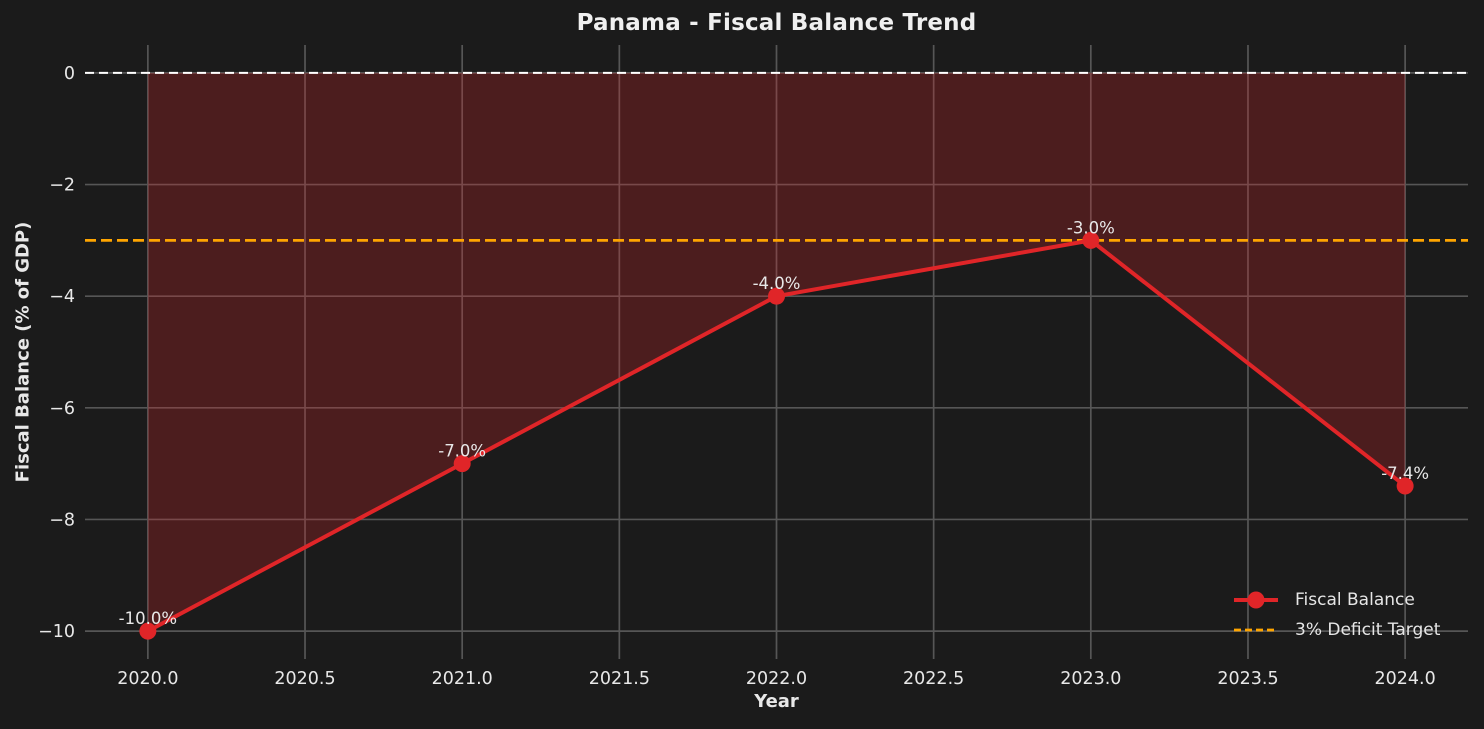 Image resolution: width=1484 pixels, height=729 pixels. Describe the element at coordinates (147, 679) in the screenshot. I see `x-tick-label: 2020.0` at that location.